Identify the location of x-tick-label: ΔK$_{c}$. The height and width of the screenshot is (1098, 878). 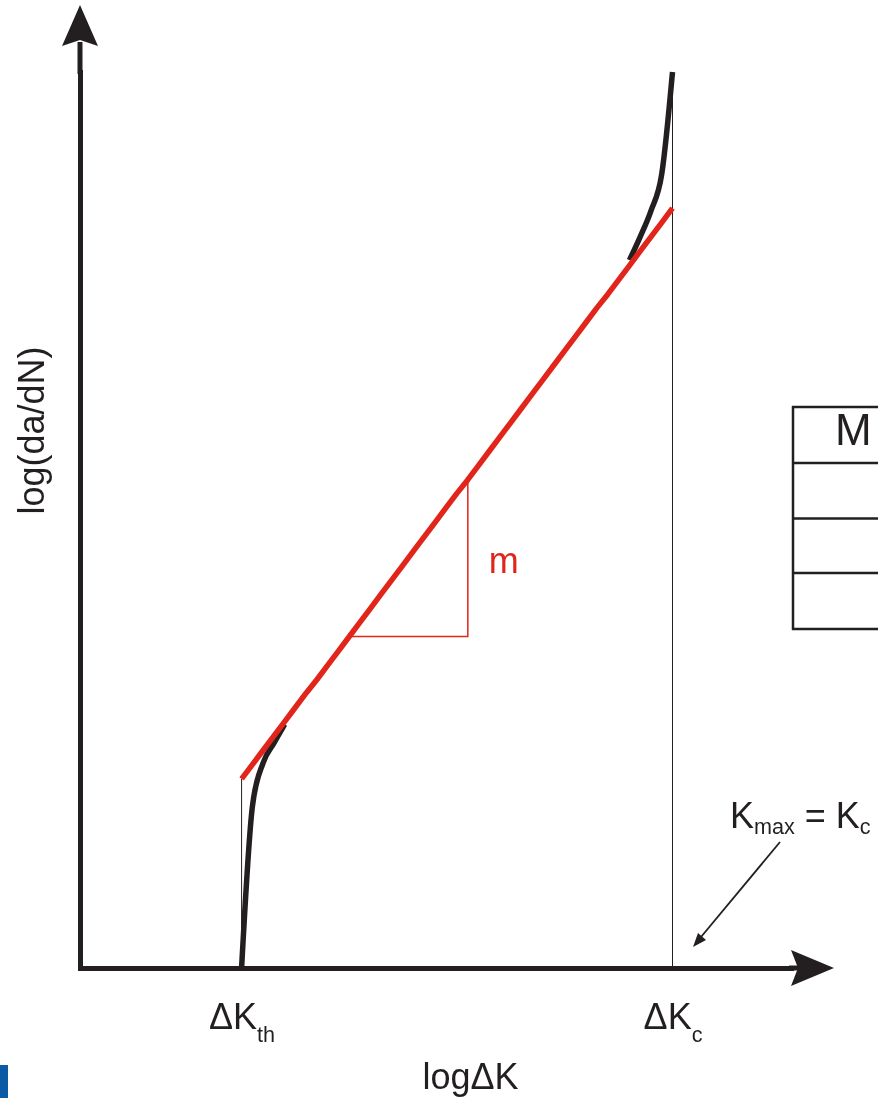
(673, 1020).